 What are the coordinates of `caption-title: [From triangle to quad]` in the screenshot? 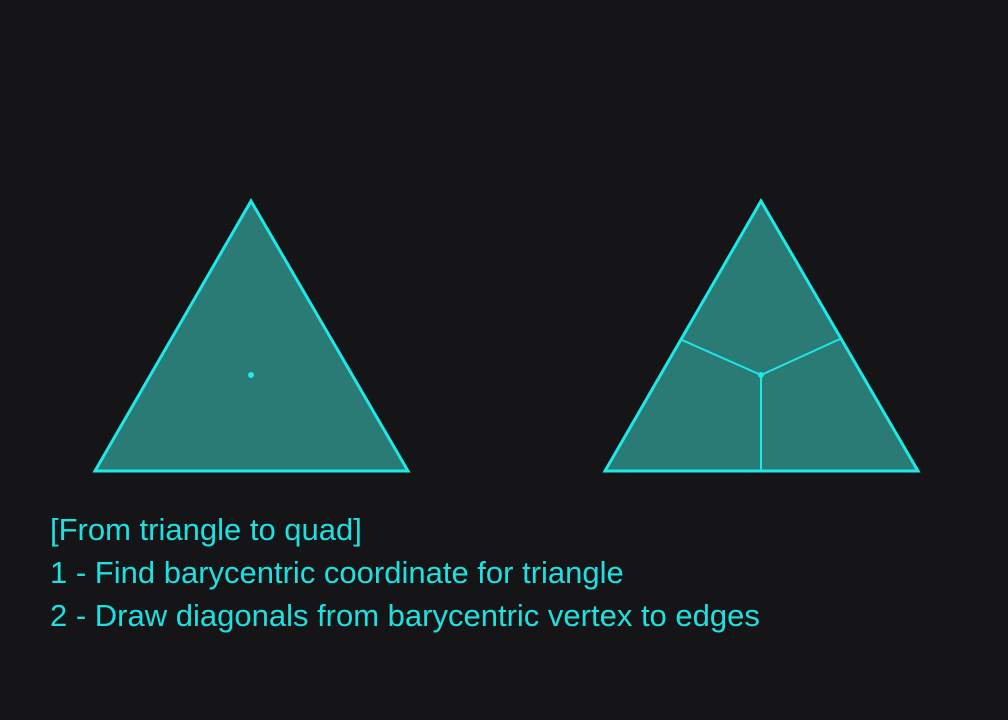 It's located at (206, 529).